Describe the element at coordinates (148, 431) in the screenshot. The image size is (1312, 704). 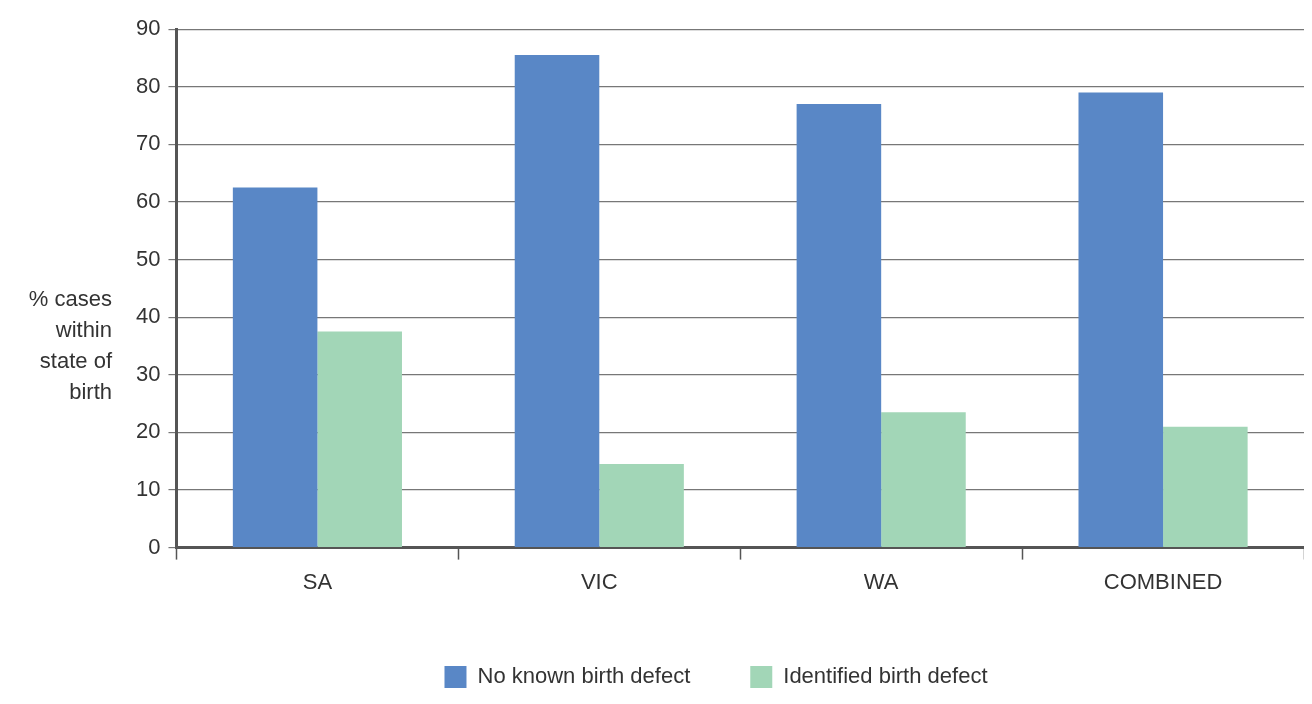
I see `y-tick-label: 20` at that location.